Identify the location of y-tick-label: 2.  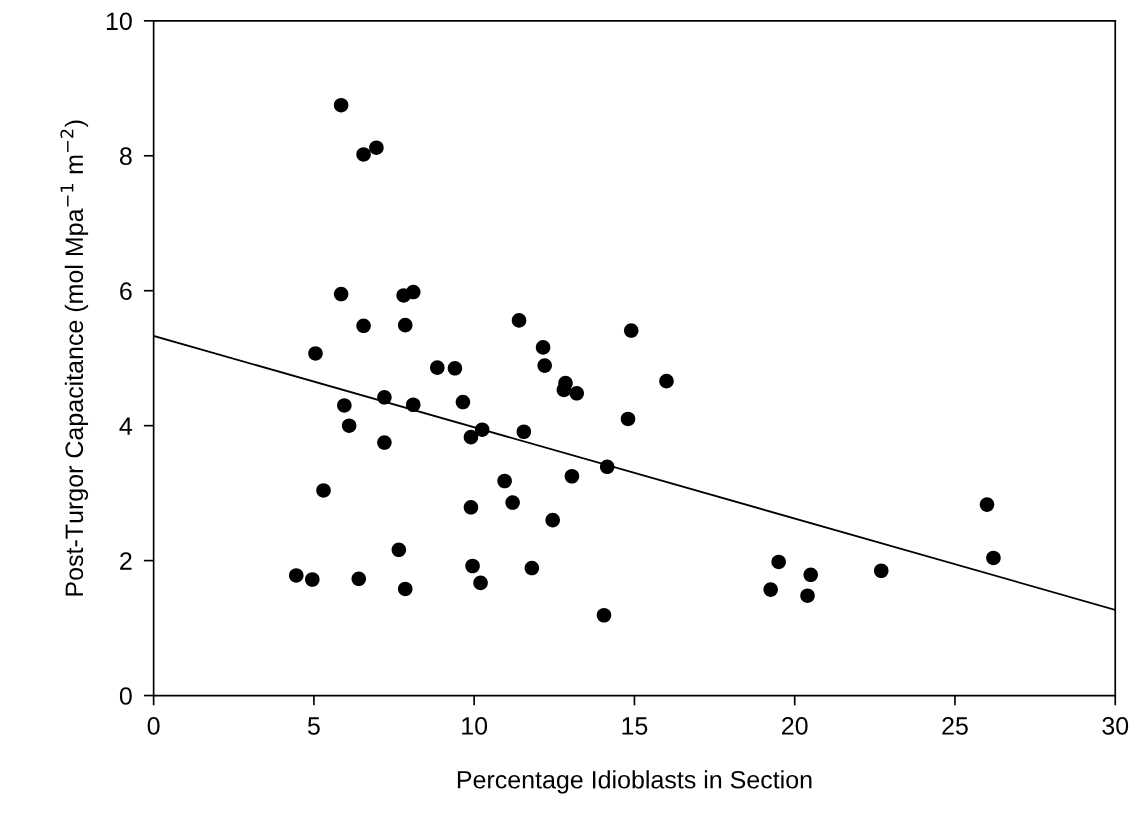
(126, 561).